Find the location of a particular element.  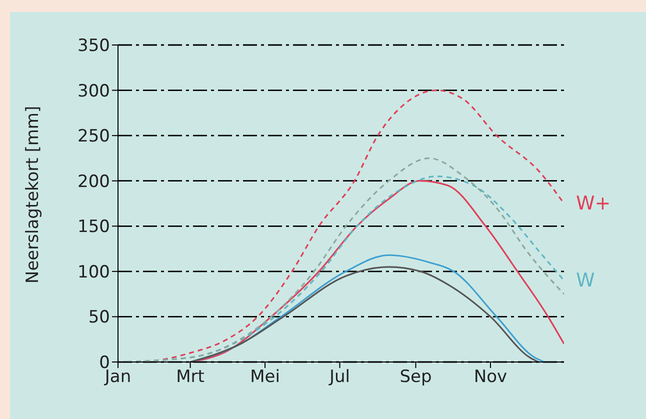

y-tick-label: 350 is located at coordinates (94, 46).